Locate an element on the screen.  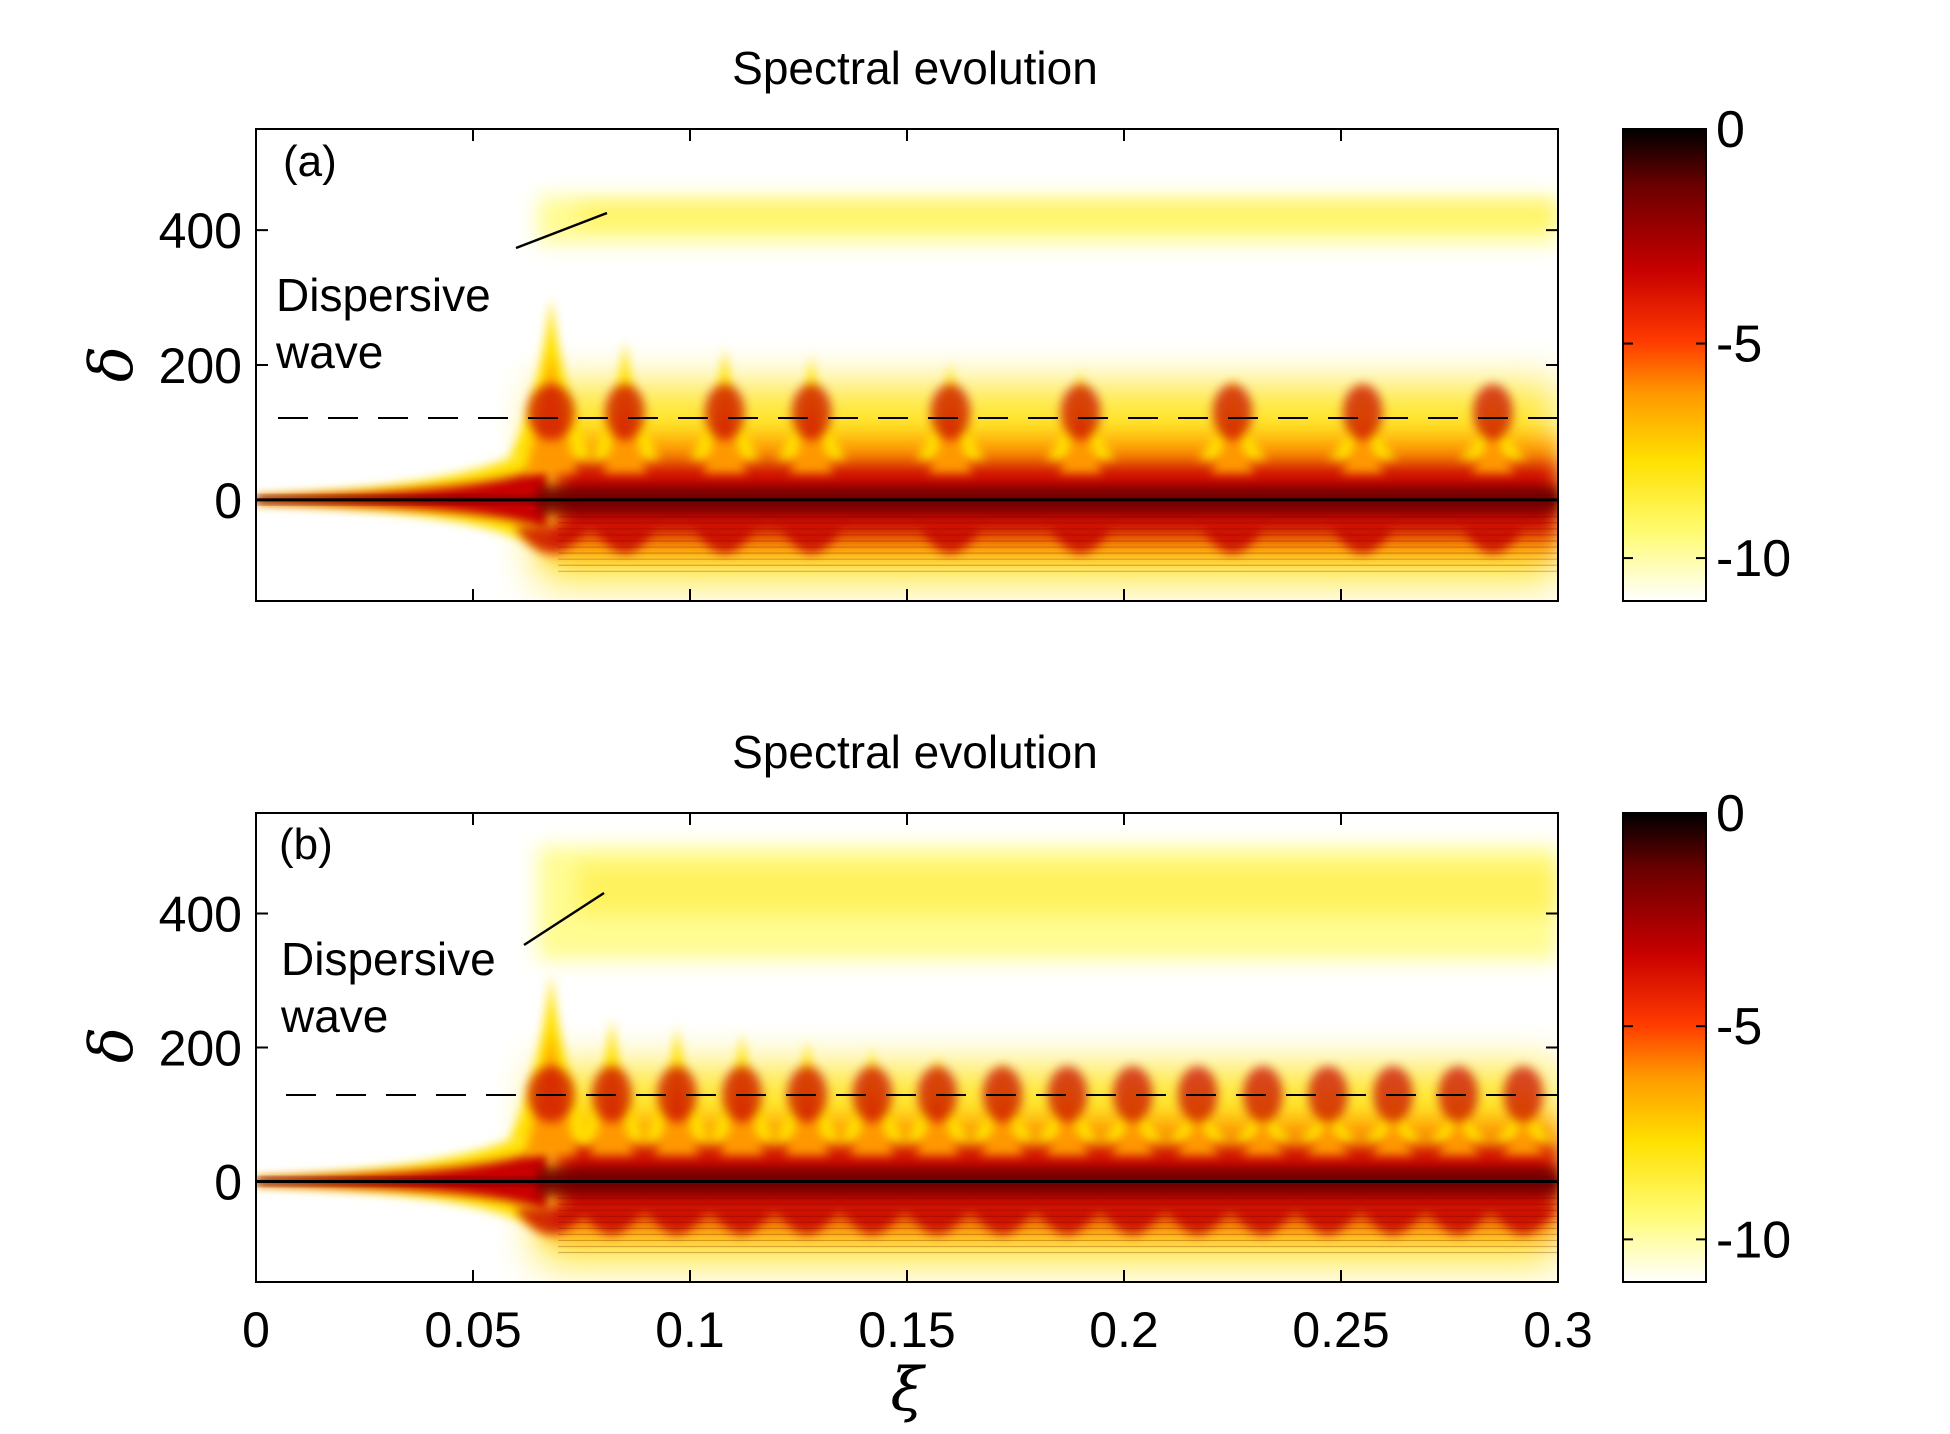
panel-b-xlabel: ξ is located at coordinates (908, 1390).